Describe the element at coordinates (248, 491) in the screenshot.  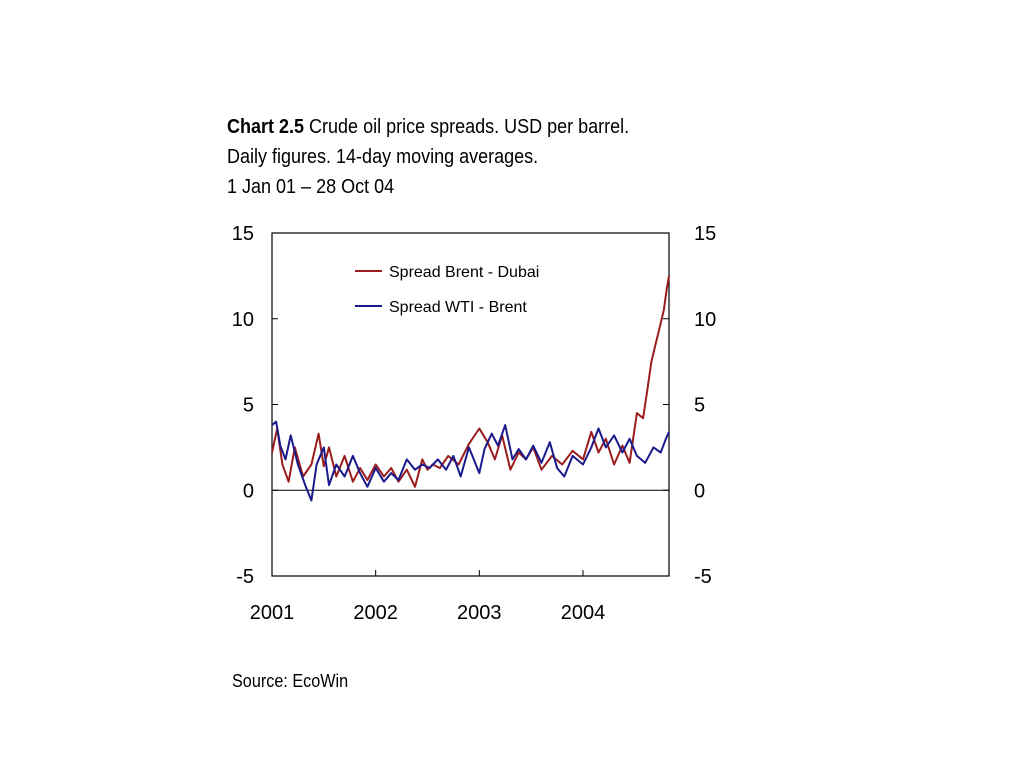
I see `y-tick-label-left: 0` at that location.